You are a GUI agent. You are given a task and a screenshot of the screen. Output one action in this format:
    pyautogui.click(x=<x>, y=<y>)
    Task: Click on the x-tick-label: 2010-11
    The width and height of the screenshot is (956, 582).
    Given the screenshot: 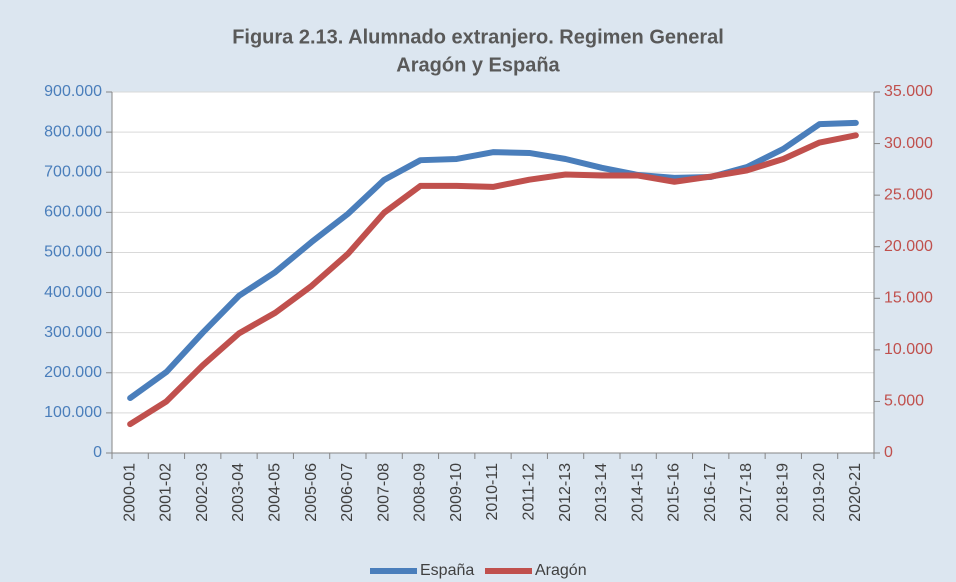 What is the action you would take?
    pyautogui.click(x=492, y=492)
    